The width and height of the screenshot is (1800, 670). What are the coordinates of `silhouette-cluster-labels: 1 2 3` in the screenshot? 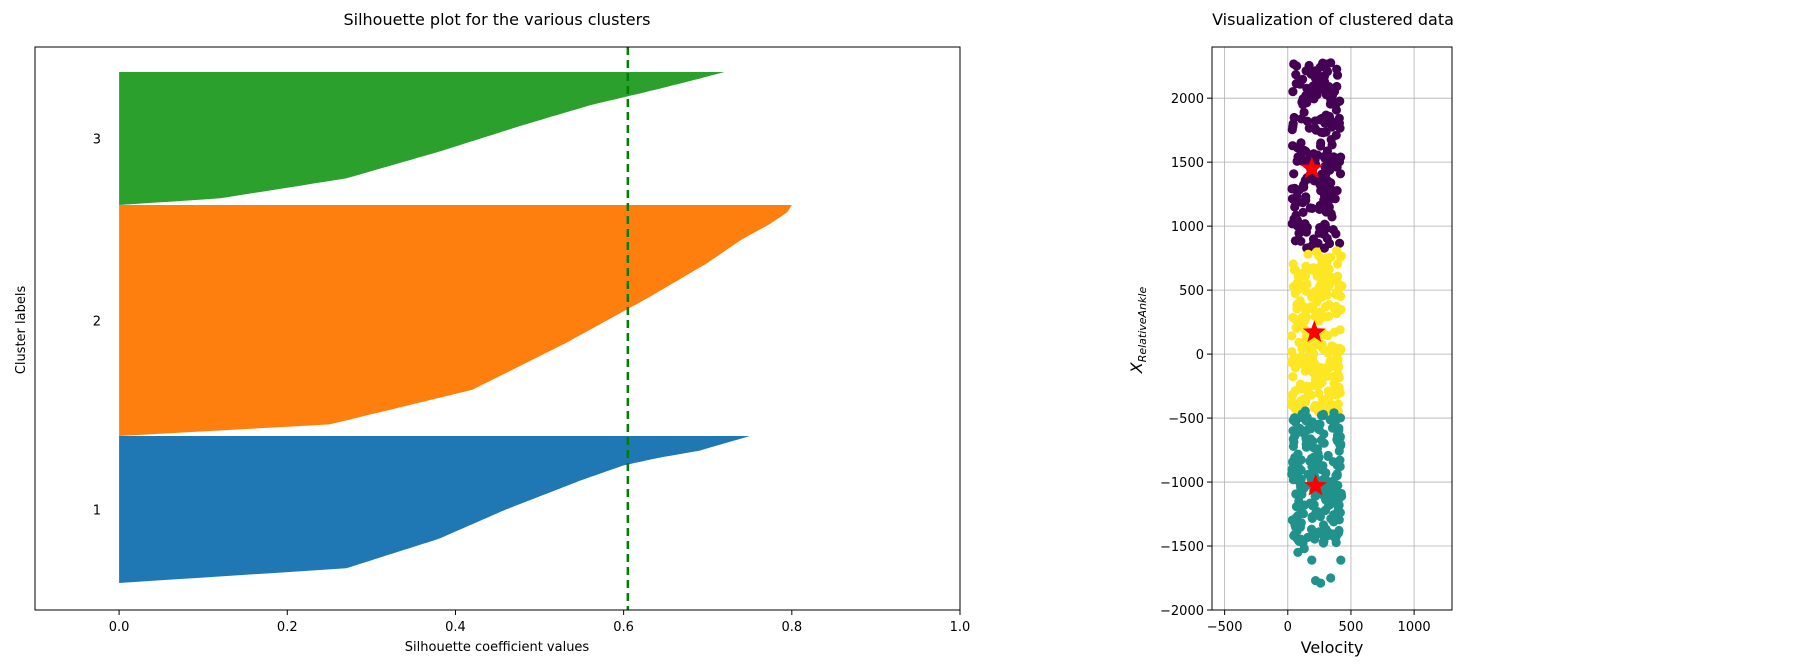 It's located at (97, 326).